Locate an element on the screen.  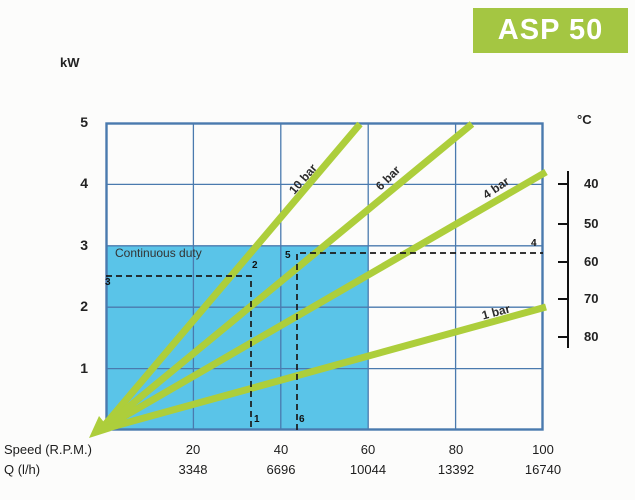
speed-tick-20: 20 is located at coordinates (193, 449).